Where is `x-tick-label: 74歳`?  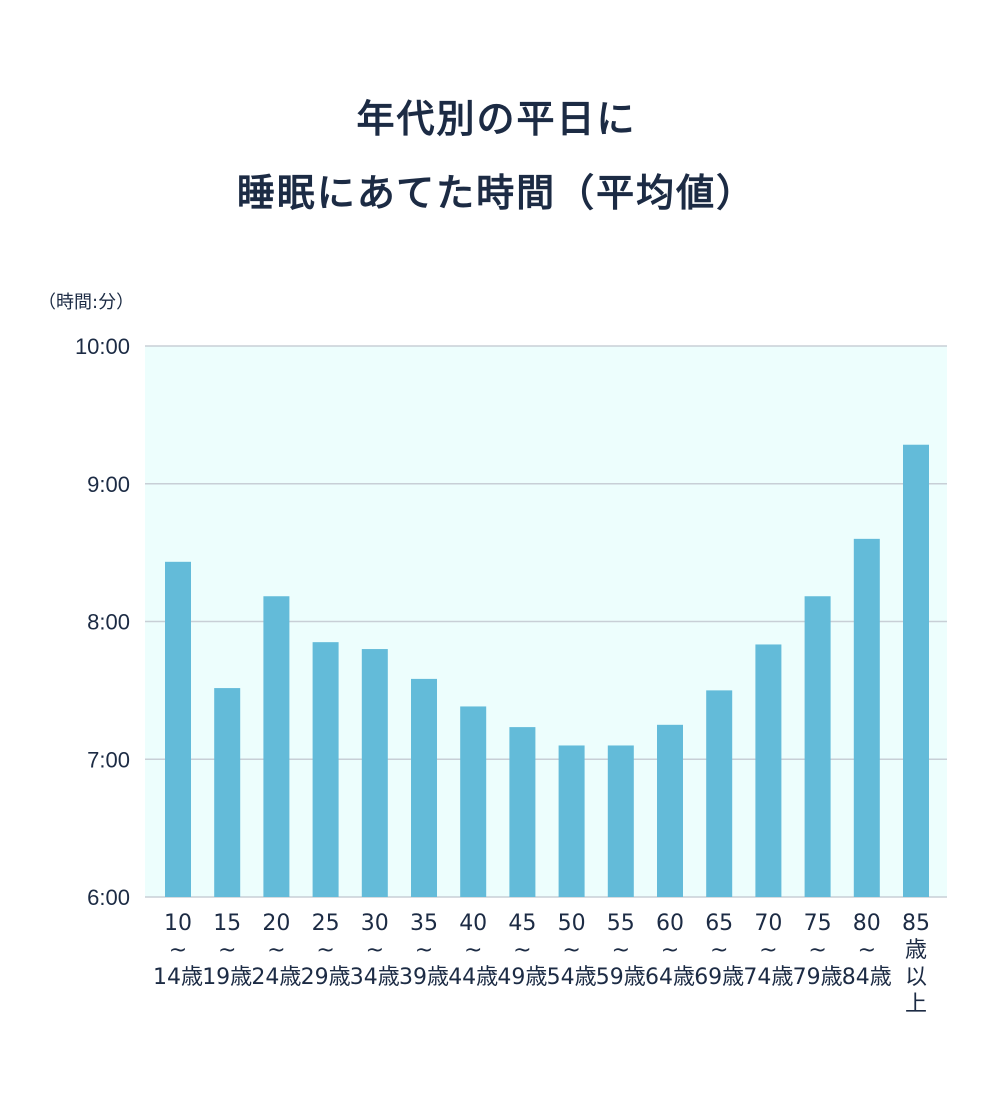
x-tick-label: 74歳 is located at coordinates (768, 977).